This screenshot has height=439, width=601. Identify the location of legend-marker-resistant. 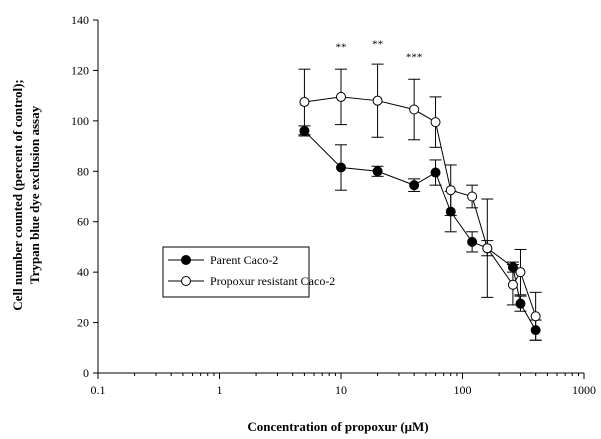
(186, 281).